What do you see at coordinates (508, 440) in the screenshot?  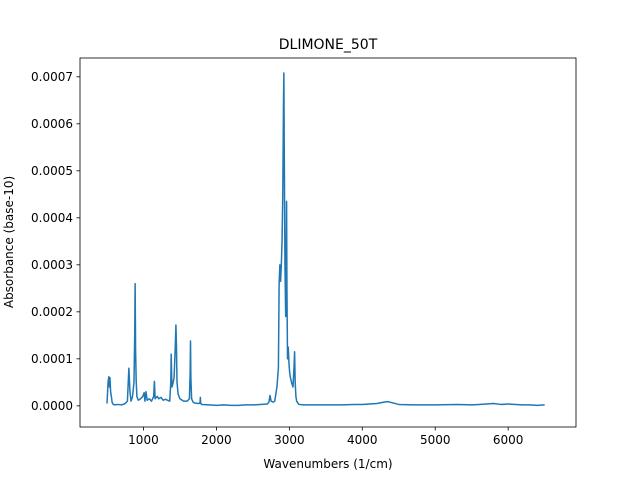 I see `x-tick-label: 6000` at bounding box center [508, 440].